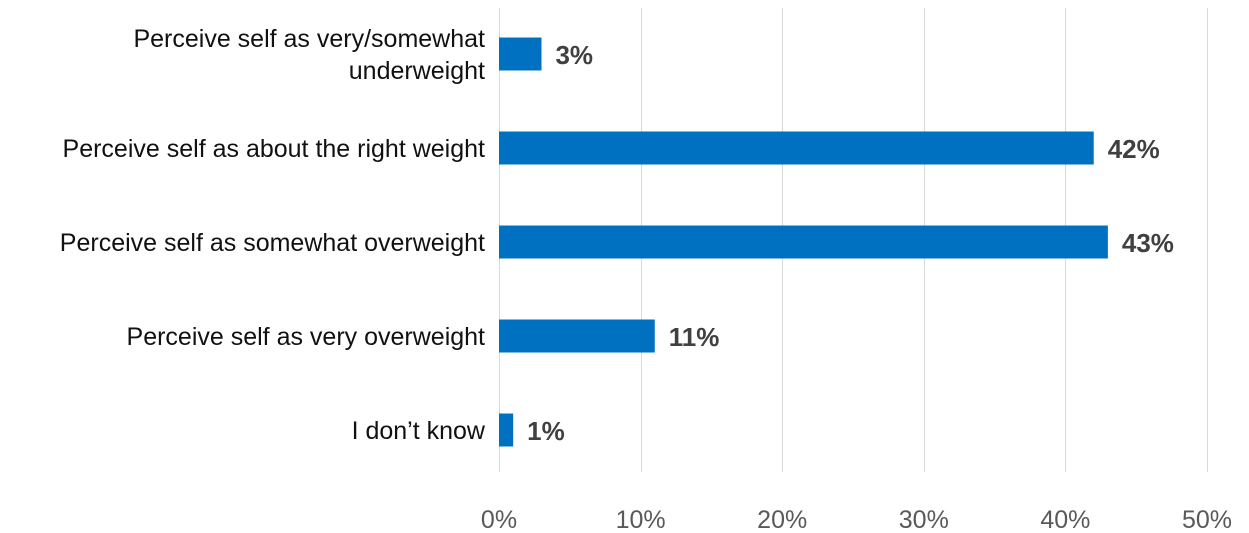  I want to click on category-label-line: Perceive self as about the right weight, so click(274, 149).